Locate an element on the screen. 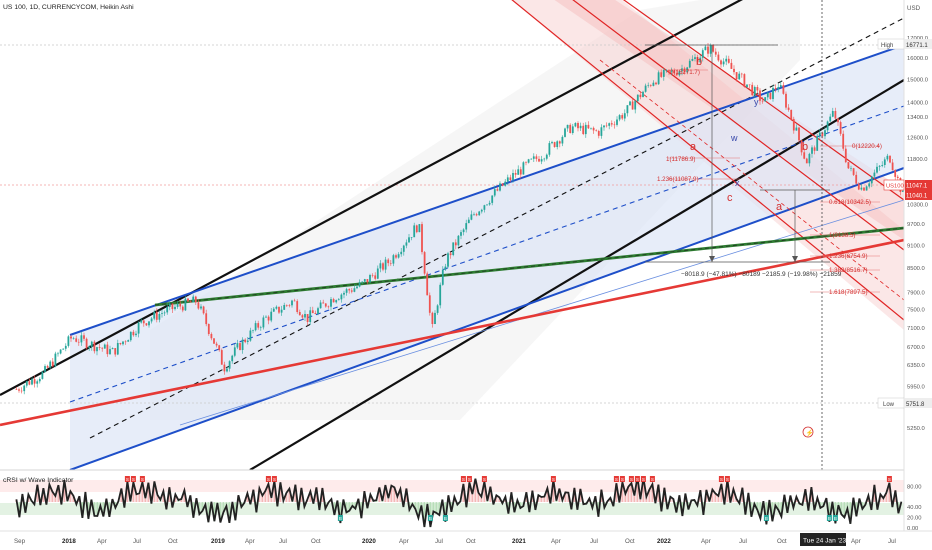  price-axis is located at coordinates (918, 275).